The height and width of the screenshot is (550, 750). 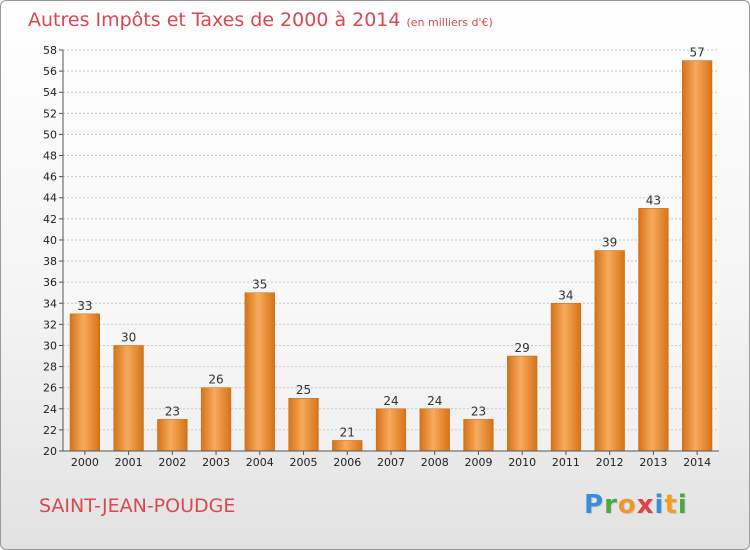 What do you see at coordinates (522, 462) in the screenshot?
I see `x-tick-label: 2010` at bounding box center [522, 462].